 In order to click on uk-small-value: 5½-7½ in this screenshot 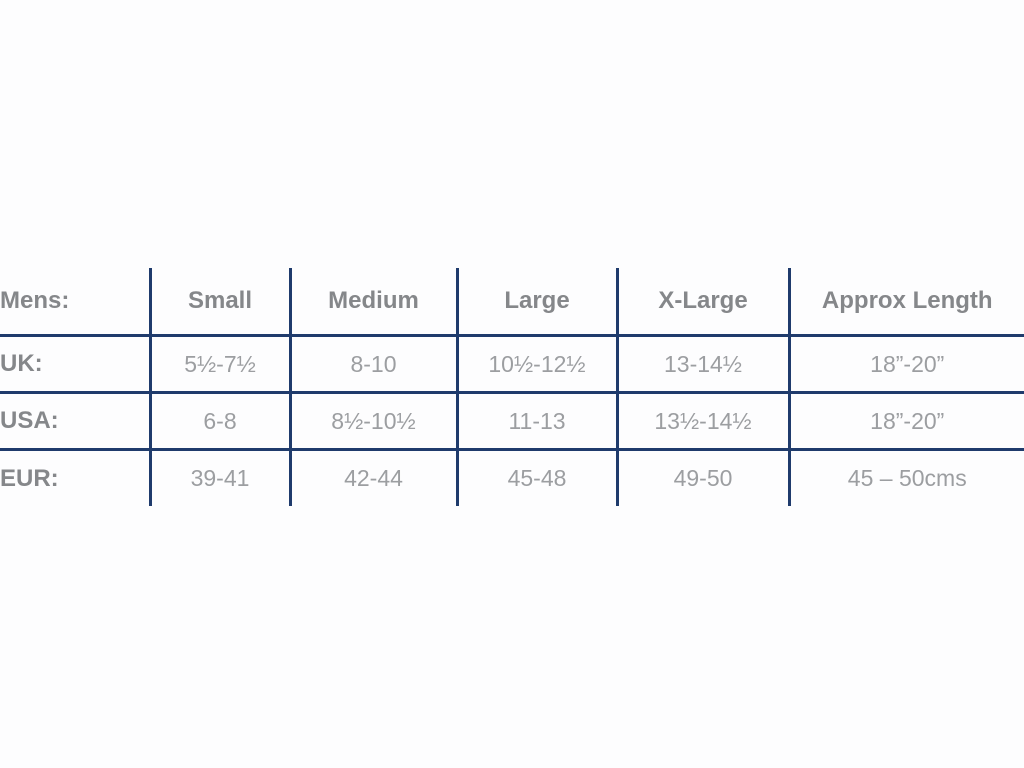, I will do `click(219, 363)`.